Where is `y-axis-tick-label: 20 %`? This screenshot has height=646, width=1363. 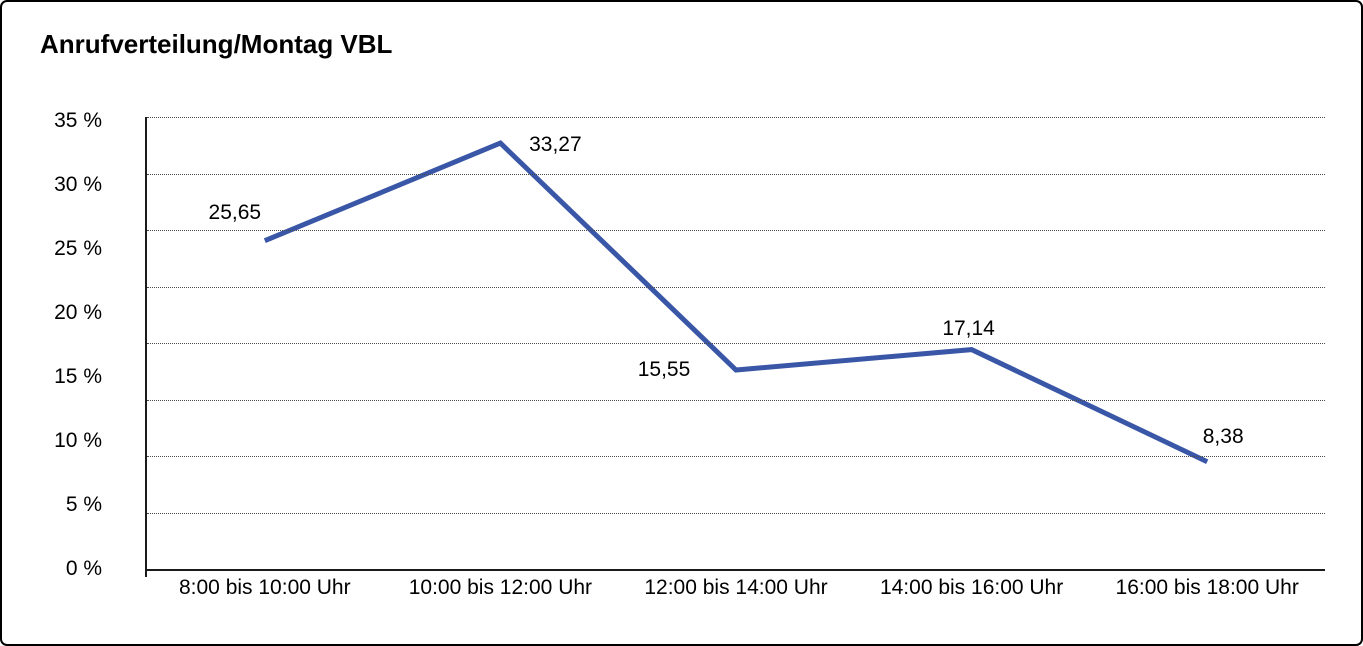
y-axis-tick-label: 20 % is located at coordinates (78, 312).